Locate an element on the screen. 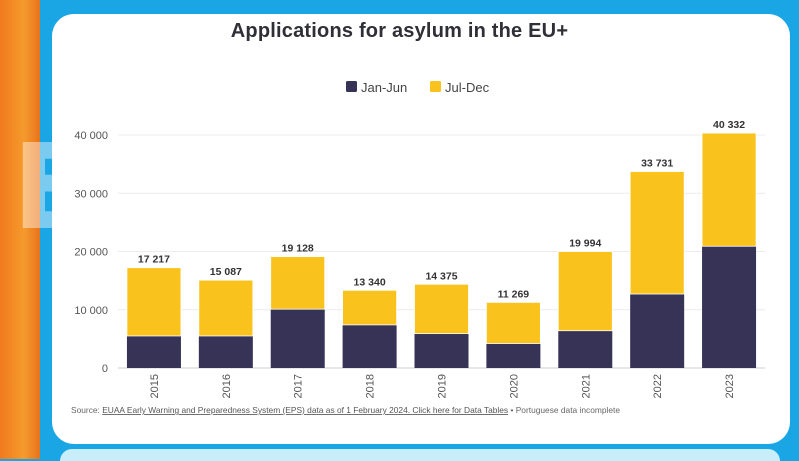 The image size is (799, 461). chart-title: Applications for asylum in the EU+ is located at coordinates (399, 31).